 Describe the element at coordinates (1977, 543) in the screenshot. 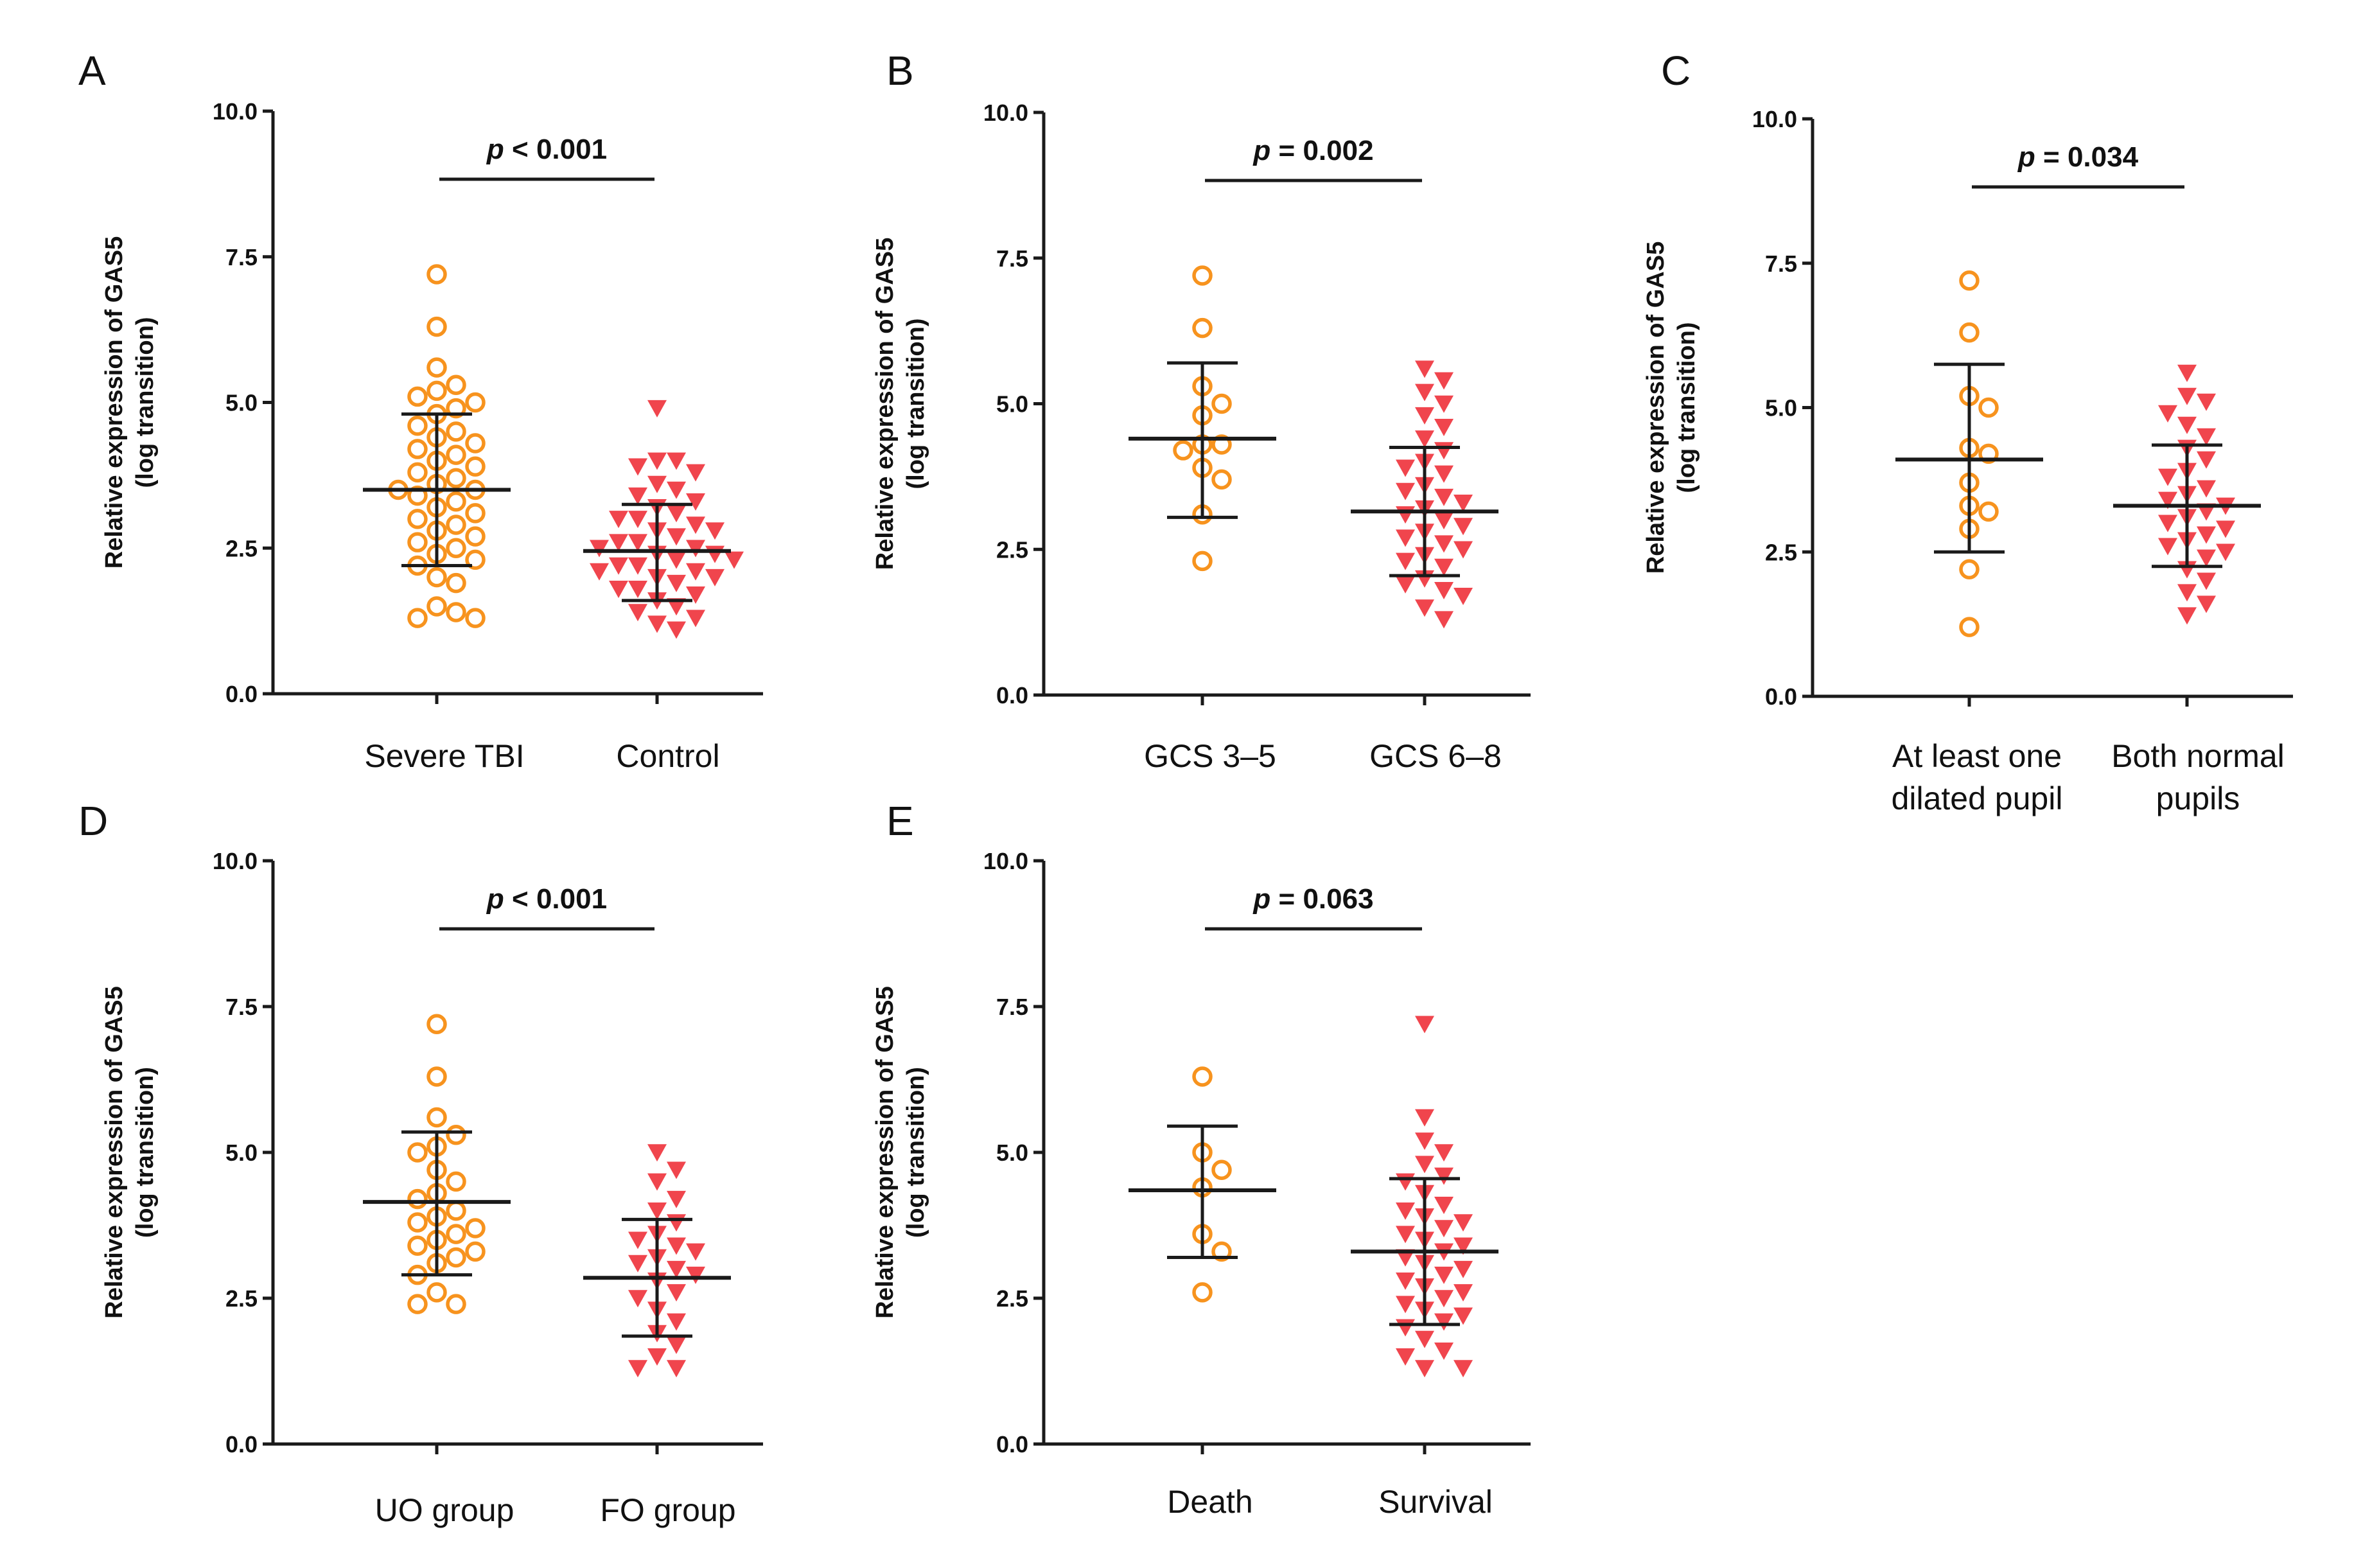

I see `group-1: At least one dilated pupil` at that location.